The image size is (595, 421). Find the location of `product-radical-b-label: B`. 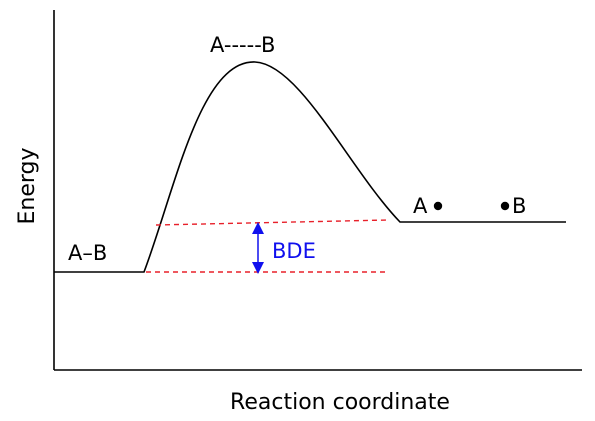

product-radical-b-label: B is located at coordinates (519, 206).